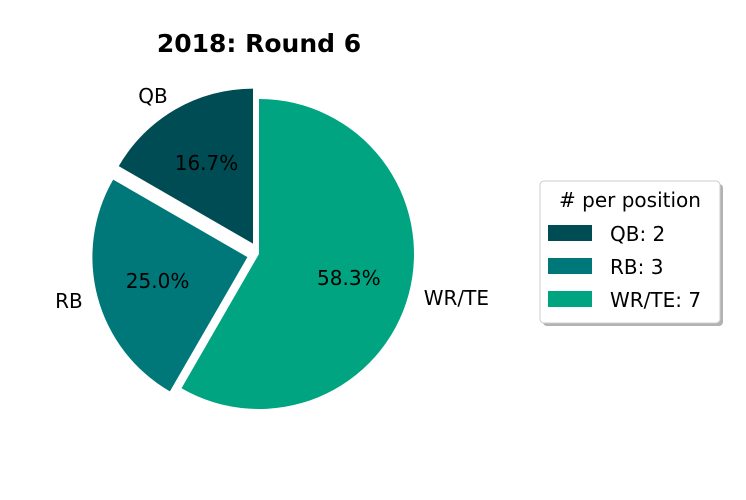 This screenshot has height=500, width=746. What do you see at coordinates (152, 96) in the screenshot?
I see `slice-category-label: QB` at bounding box center [152, 96].